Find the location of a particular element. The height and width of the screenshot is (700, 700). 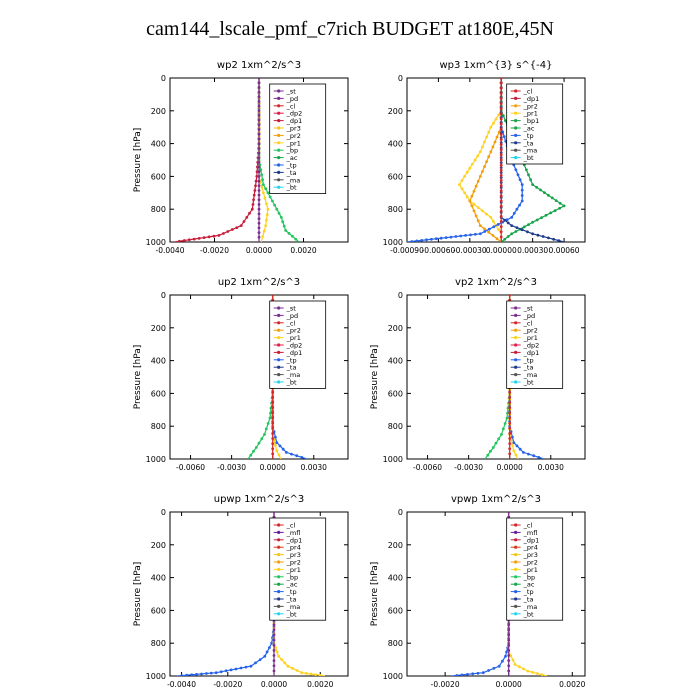

legend-entry: _pd is located at coordinates (292, 316).